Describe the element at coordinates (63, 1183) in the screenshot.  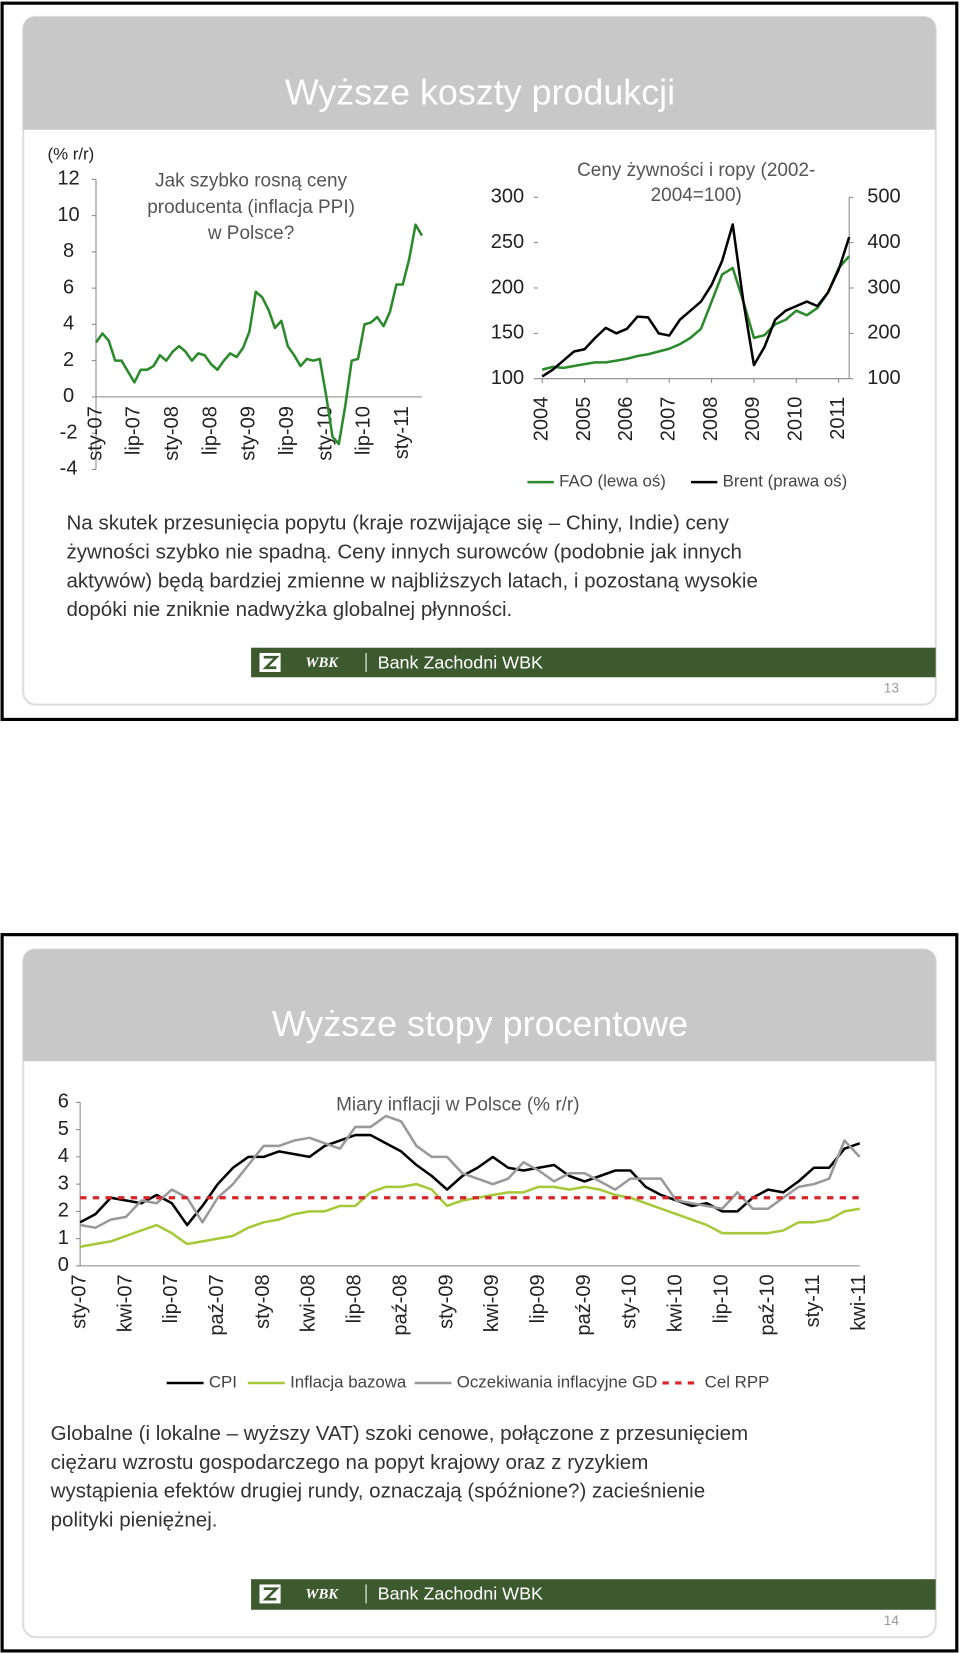
I see `y-tick-label: 3` at that location.